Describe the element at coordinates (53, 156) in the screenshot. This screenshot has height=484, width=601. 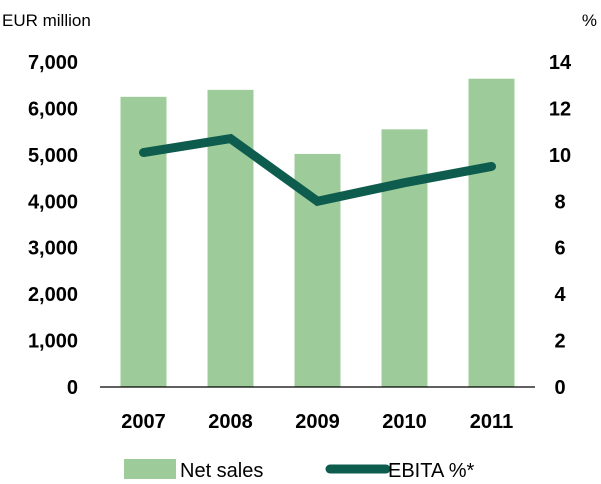
I see `left-tick-label: 5,000` at that location.